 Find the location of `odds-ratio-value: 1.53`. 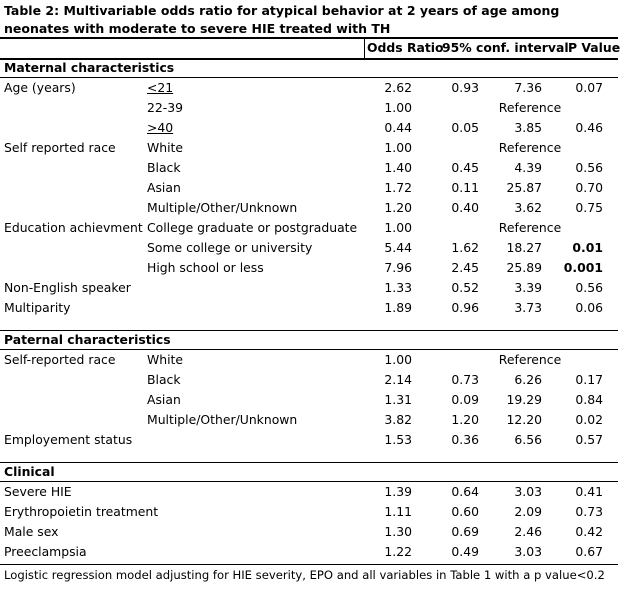

odds-ratio-value: 1.53 is located at coordinates (398, 439).